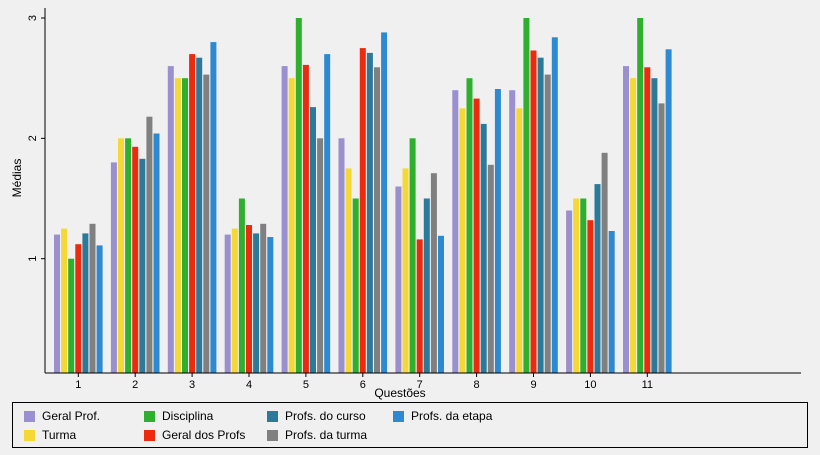  I want to click on legend-item-geral-dos-profs: Geral dos Profs, so click(194, 435).